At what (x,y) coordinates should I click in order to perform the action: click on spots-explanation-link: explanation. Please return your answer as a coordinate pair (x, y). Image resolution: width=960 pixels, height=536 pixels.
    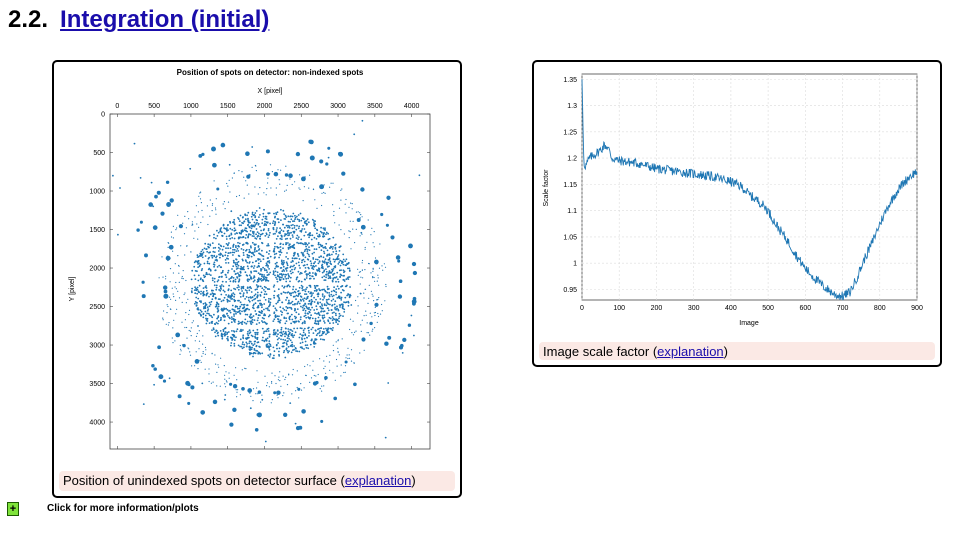
    Looking at the image, I should click on (378, 480).